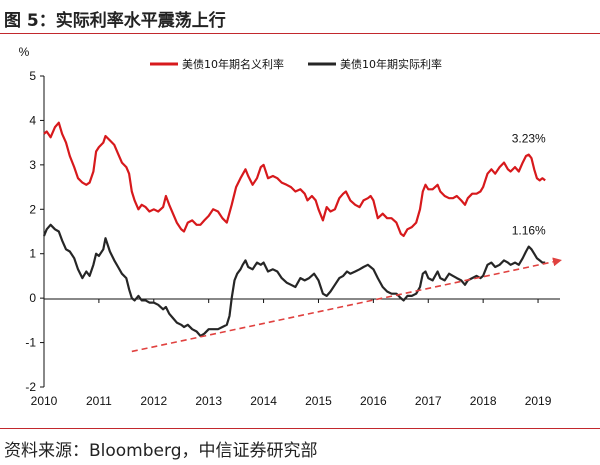 This screenshot has width=600, height=465. What do you see at coordinates (32, 165) in the screenshot?
I see `y-tick-label: 3` at bounding box center [32, 165].